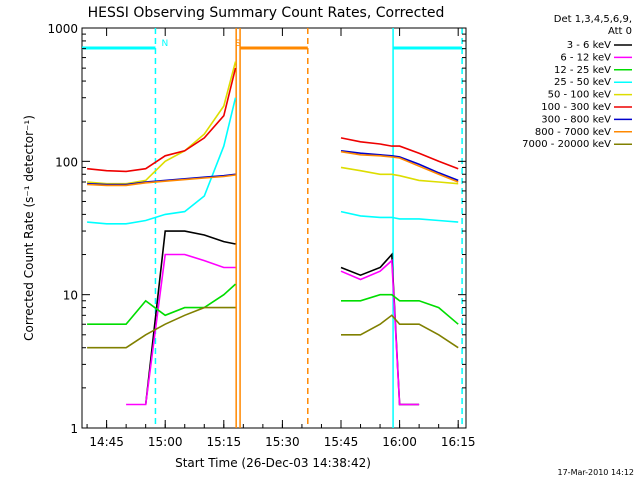 This screenshot has width=640, height=480. Describe the element at coordinates (585, 57) in the screenshot. I see `legend-entry-label: 6 - 12 keV` at that location.